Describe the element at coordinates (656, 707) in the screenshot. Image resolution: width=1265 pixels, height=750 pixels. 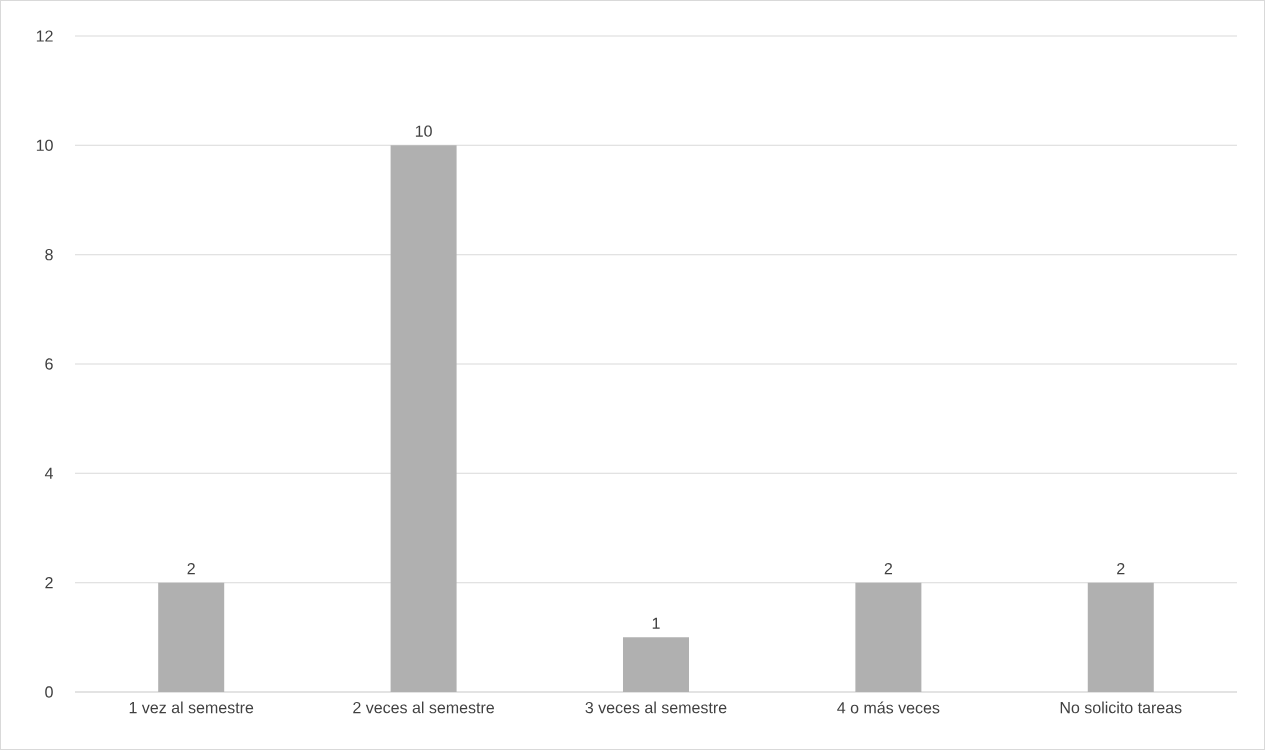
I see `x-tick-label: 3 veces al semestre` at that location.